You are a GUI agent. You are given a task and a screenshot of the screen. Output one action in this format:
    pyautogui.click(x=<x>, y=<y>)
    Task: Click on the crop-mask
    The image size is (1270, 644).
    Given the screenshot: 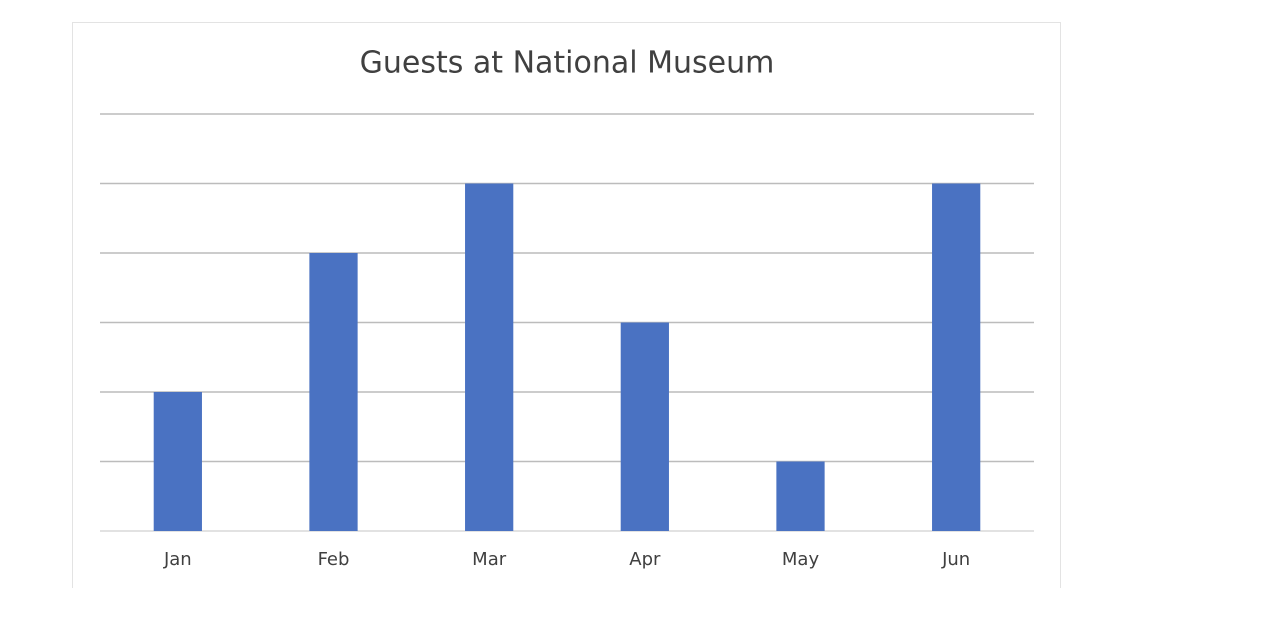 What is the action you would take?
    pyautogui.click(x=565, y=614)
    